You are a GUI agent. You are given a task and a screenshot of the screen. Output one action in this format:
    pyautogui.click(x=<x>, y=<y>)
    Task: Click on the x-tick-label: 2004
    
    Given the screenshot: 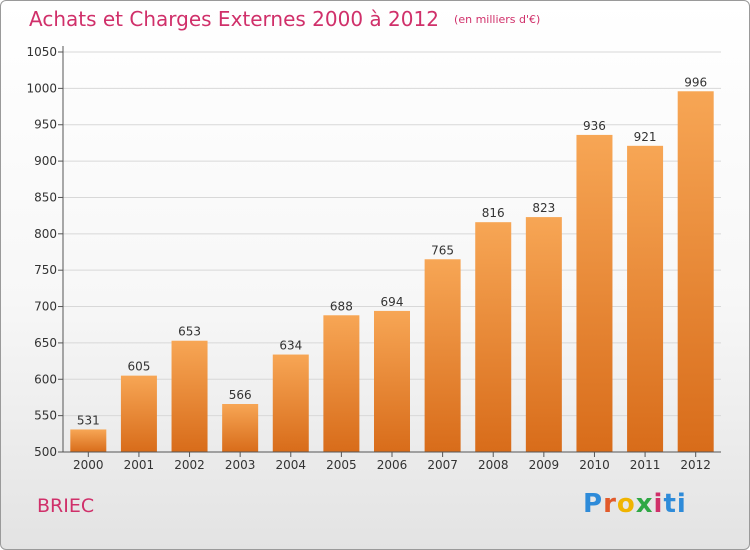 What is the action you would take?
    pyautogui.click(x=290, y=465)
    